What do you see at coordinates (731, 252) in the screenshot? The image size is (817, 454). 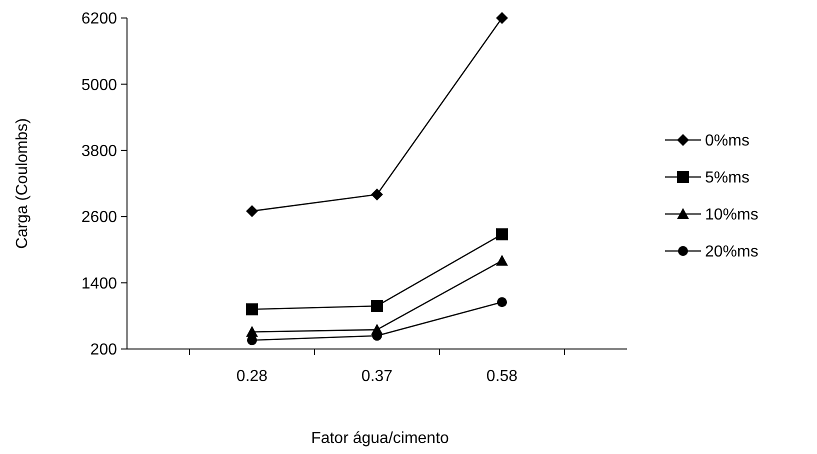 I see `legend-label: 20%ms` at bounding box center [731, 252].